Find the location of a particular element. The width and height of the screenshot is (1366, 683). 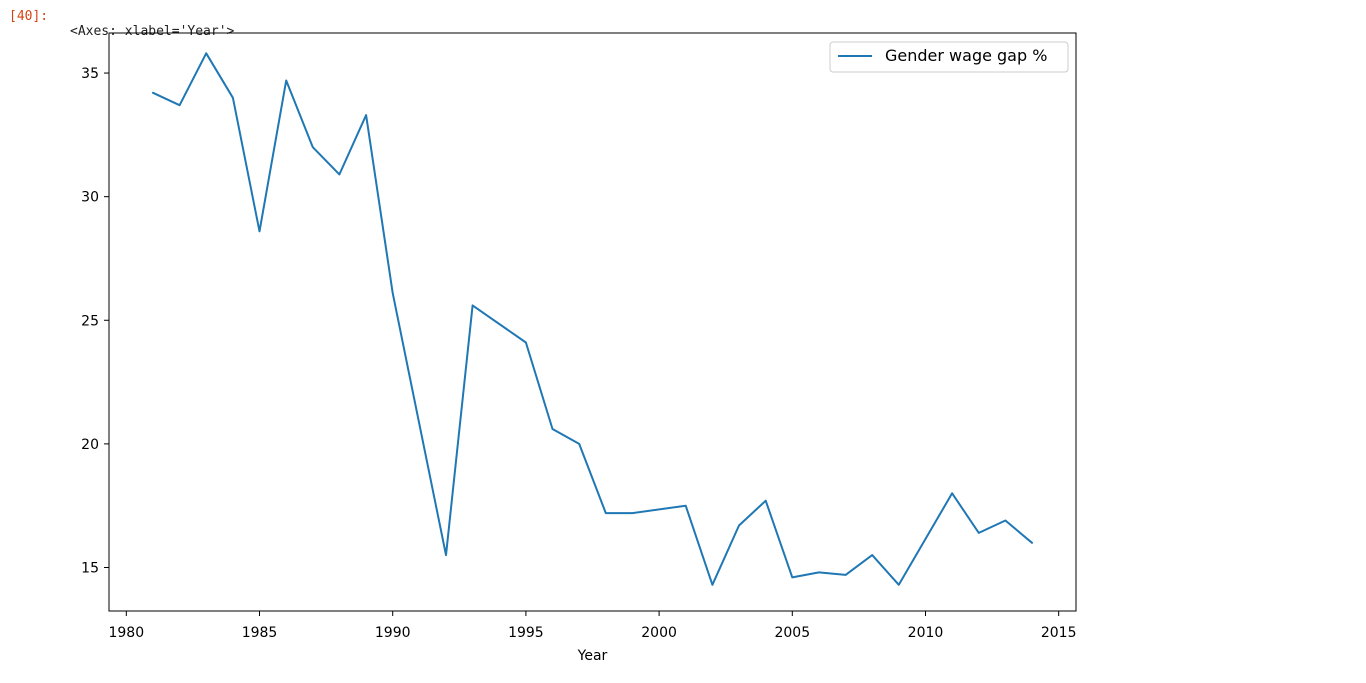

x-tick-label: 1980 is located at coordinates (126, 633).